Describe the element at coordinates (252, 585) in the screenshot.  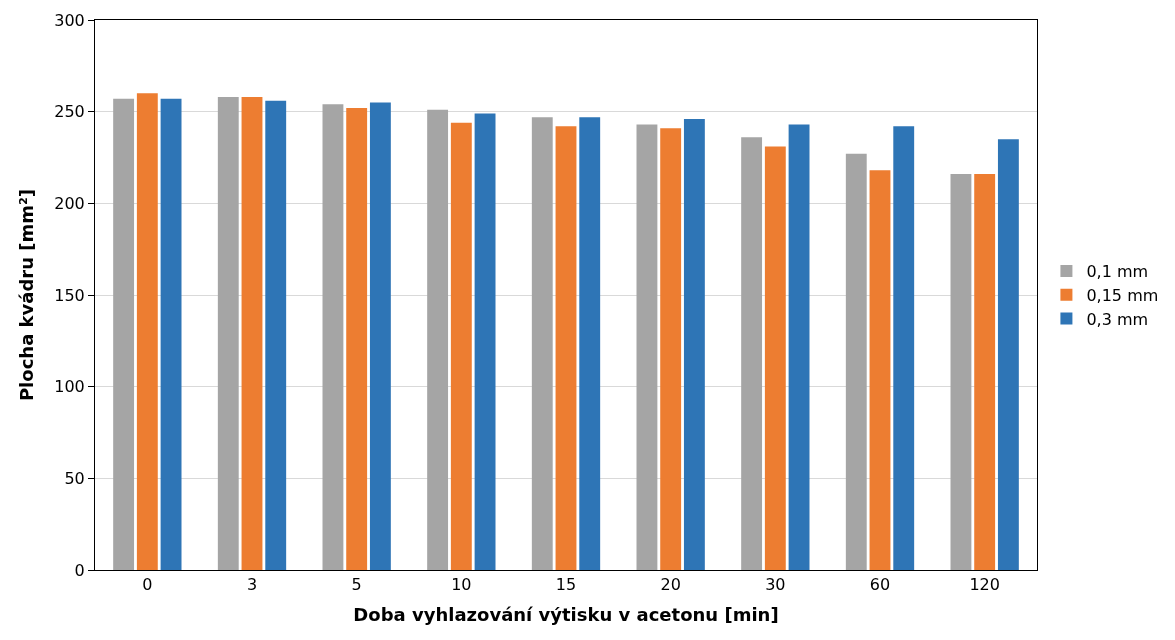
I see `x-tick-label: 3` at that location.